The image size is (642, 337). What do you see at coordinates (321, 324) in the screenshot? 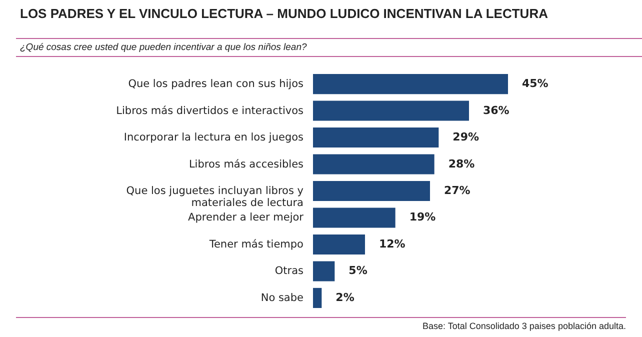
I see `text: Base: Total Consolidado 3 paises población adulta.` at bounding box center [321, 324].